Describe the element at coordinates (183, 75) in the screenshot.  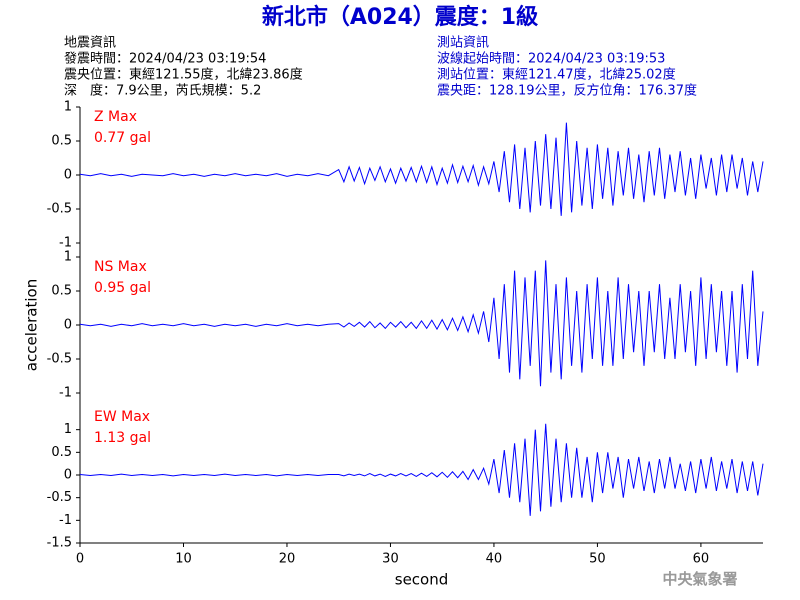
I see `info-line: 震央位置：東經121.55度，北緯23.86度` at that location.